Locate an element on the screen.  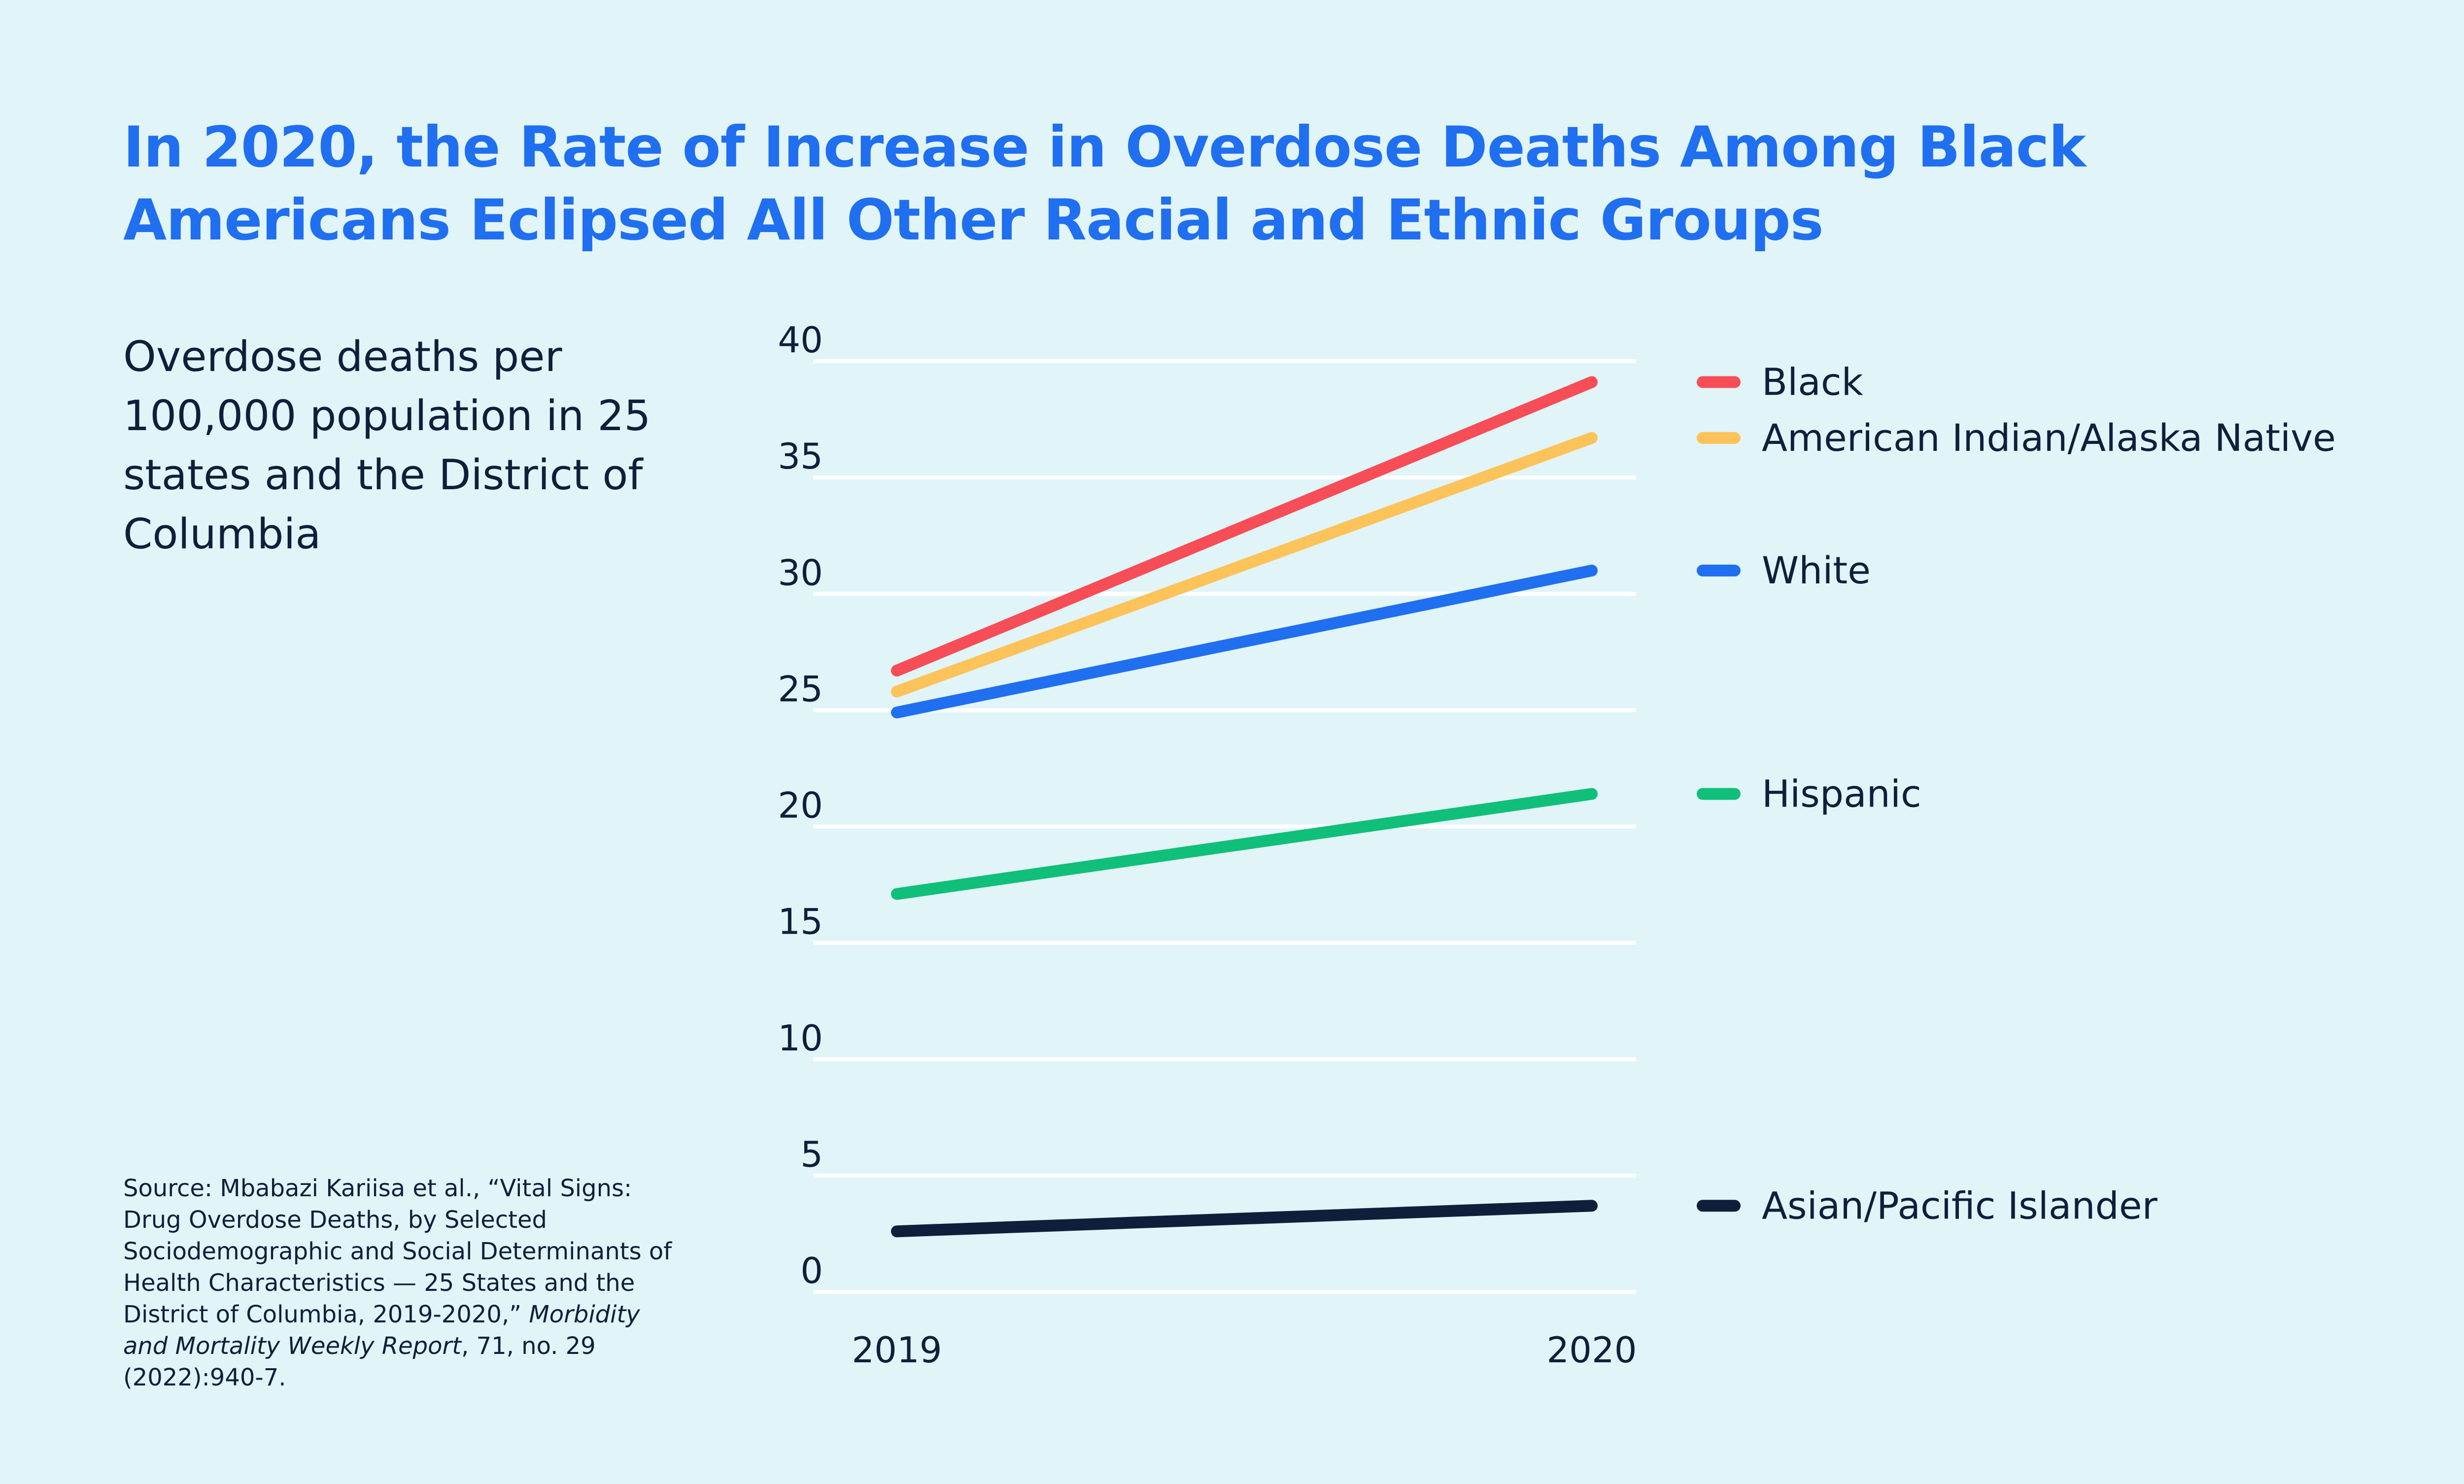
legend-item: White is located at coordinates (1784, 570).